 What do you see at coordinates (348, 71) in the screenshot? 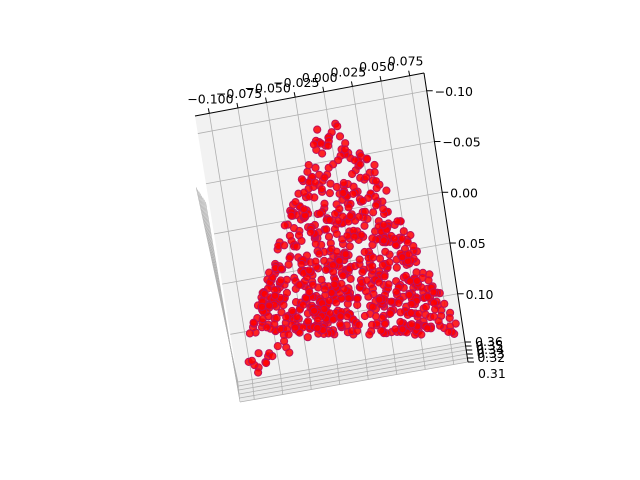
I see `x-tick-label: 0.025` at bounding box center [348, 71].